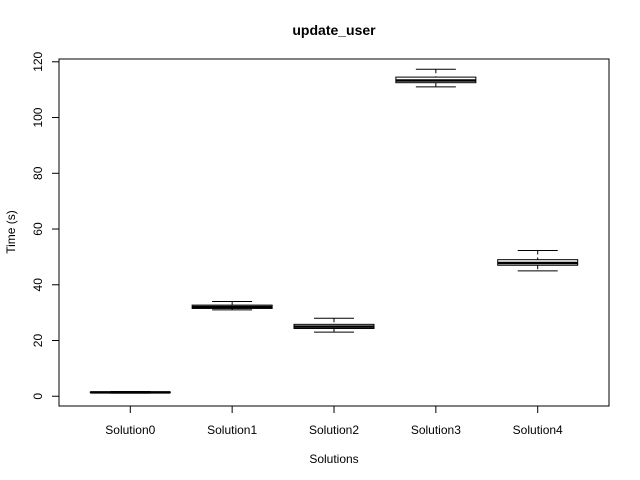 This screenshot has width=640, height=480. I want to click on x-tick-label: Solution3, so click(436, 430).